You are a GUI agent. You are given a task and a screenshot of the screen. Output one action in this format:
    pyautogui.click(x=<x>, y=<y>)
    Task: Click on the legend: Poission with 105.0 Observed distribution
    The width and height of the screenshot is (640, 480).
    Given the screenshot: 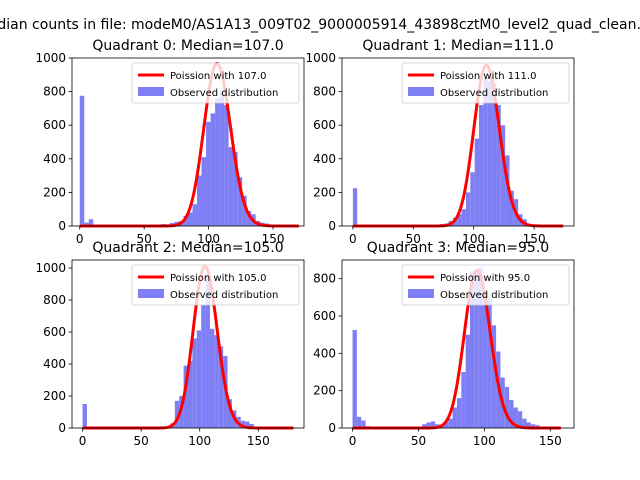 What is the action you would take?
    pyautogui.click(x=215, y=285)
    